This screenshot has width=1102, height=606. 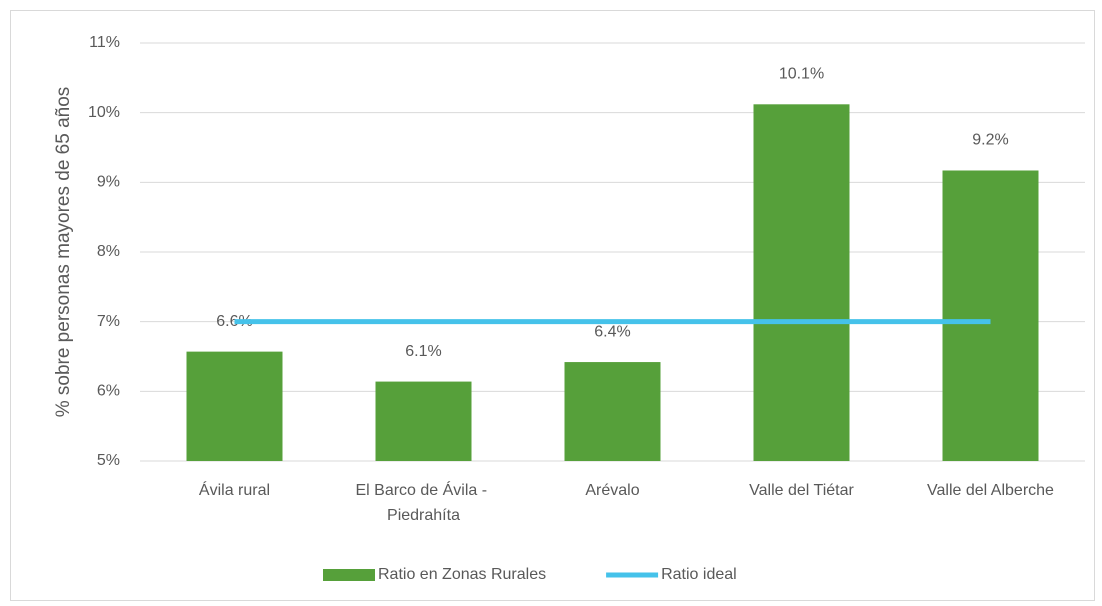 What do you see at coordinates (801, 490) in the screenshot?
I see `x-tick-label: Valle del Tiétar` at bounding box center [801, 490].